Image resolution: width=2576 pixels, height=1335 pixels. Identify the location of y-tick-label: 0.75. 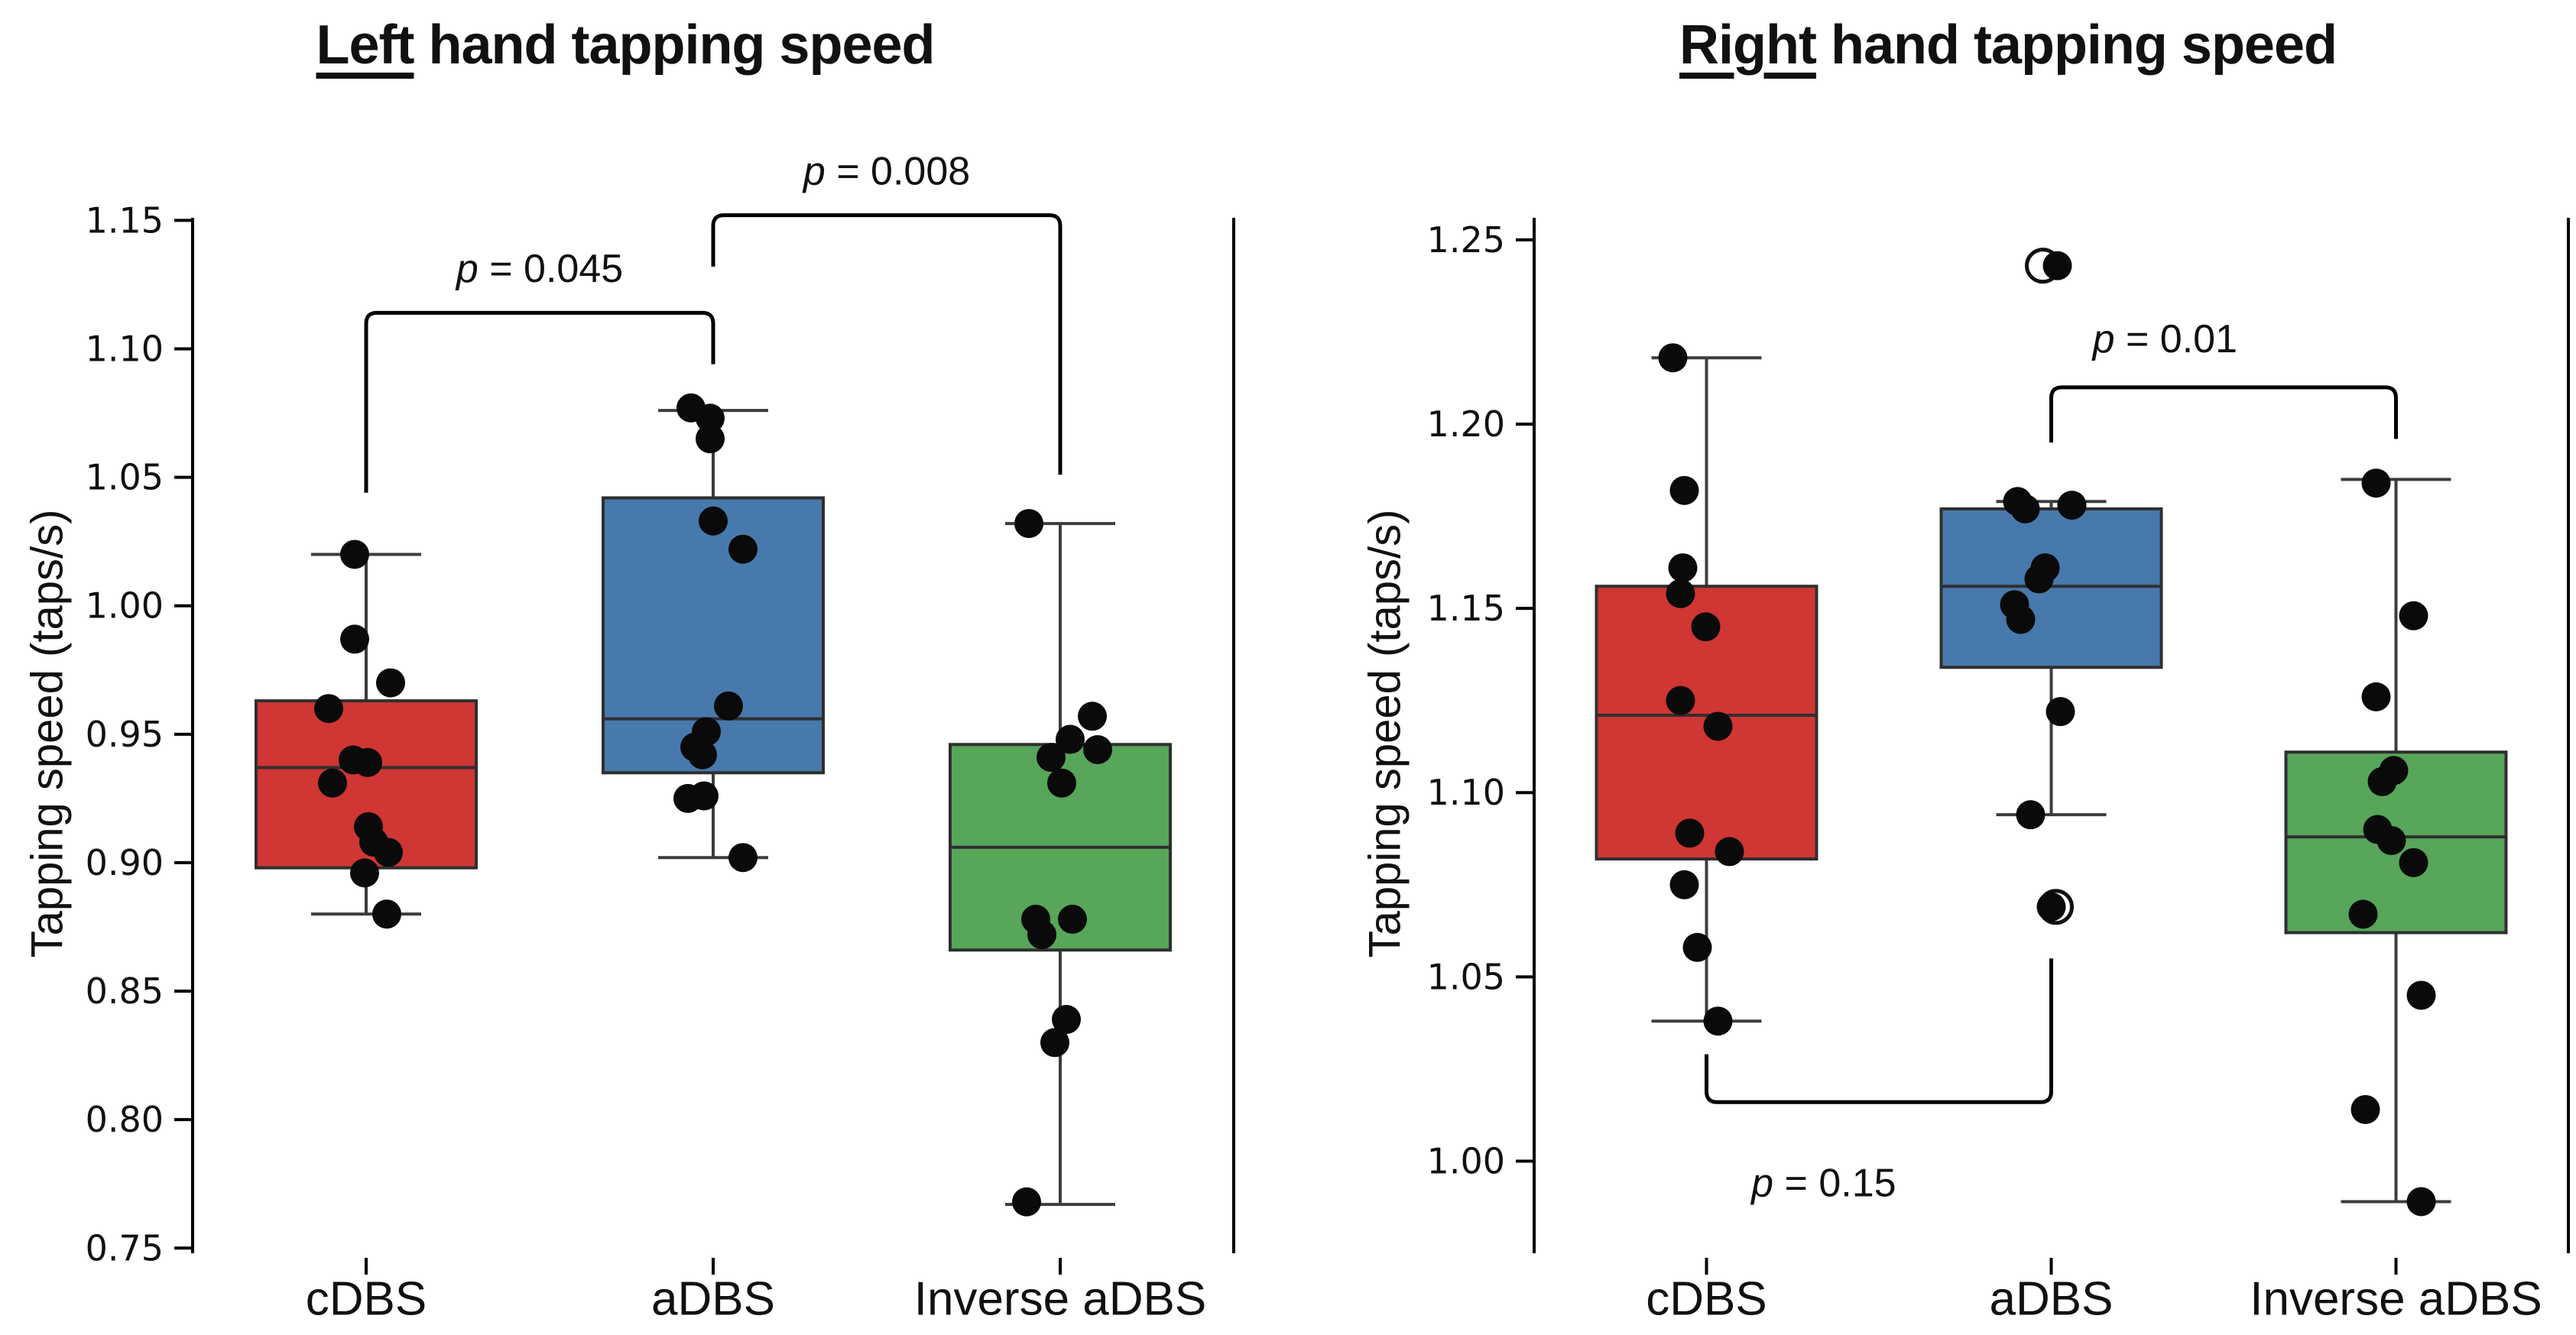
(125, 1248).